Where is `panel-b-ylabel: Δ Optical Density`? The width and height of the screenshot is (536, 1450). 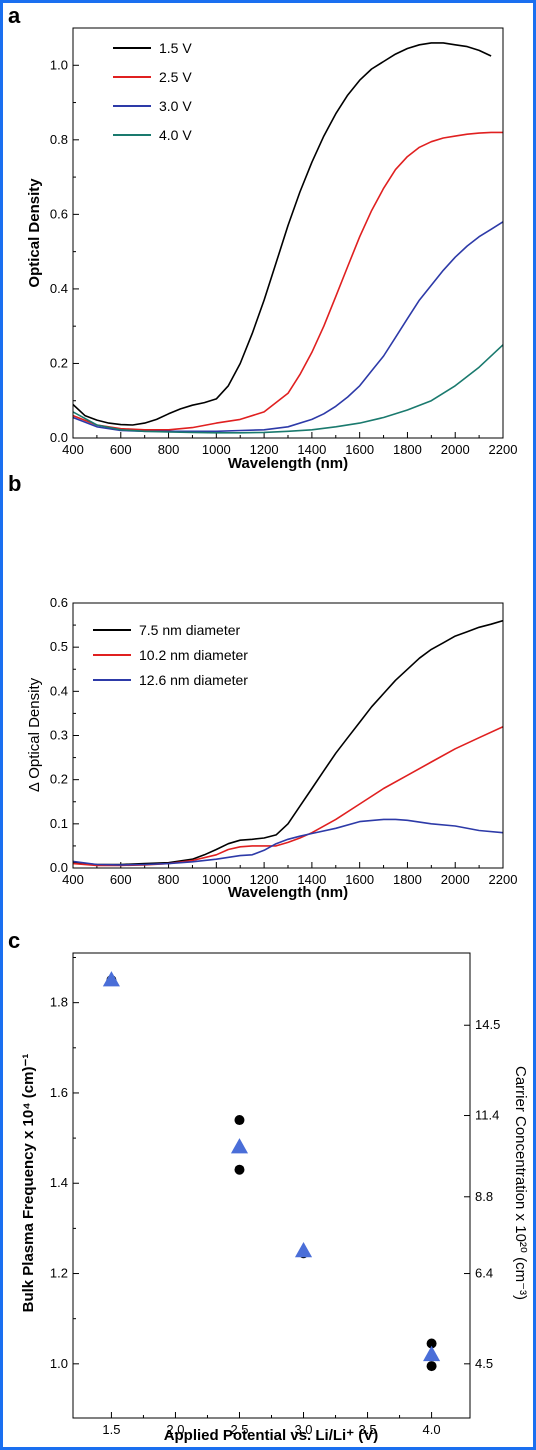
panel-b-ylabel: Δ Optical Density is located at coordinates (34, 734).